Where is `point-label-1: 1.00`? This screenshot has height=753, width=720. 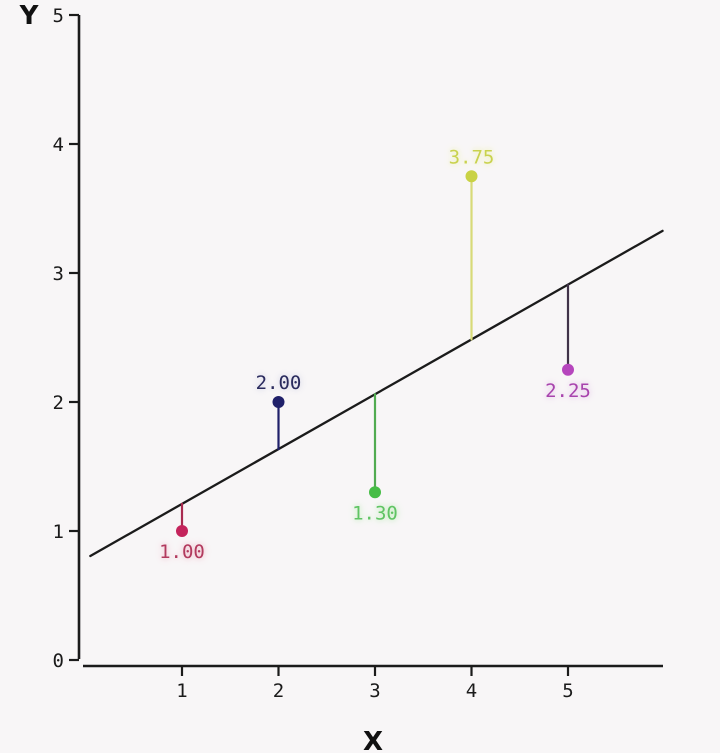
point-label-1: 1.00 is located at coordinates (182, 552).